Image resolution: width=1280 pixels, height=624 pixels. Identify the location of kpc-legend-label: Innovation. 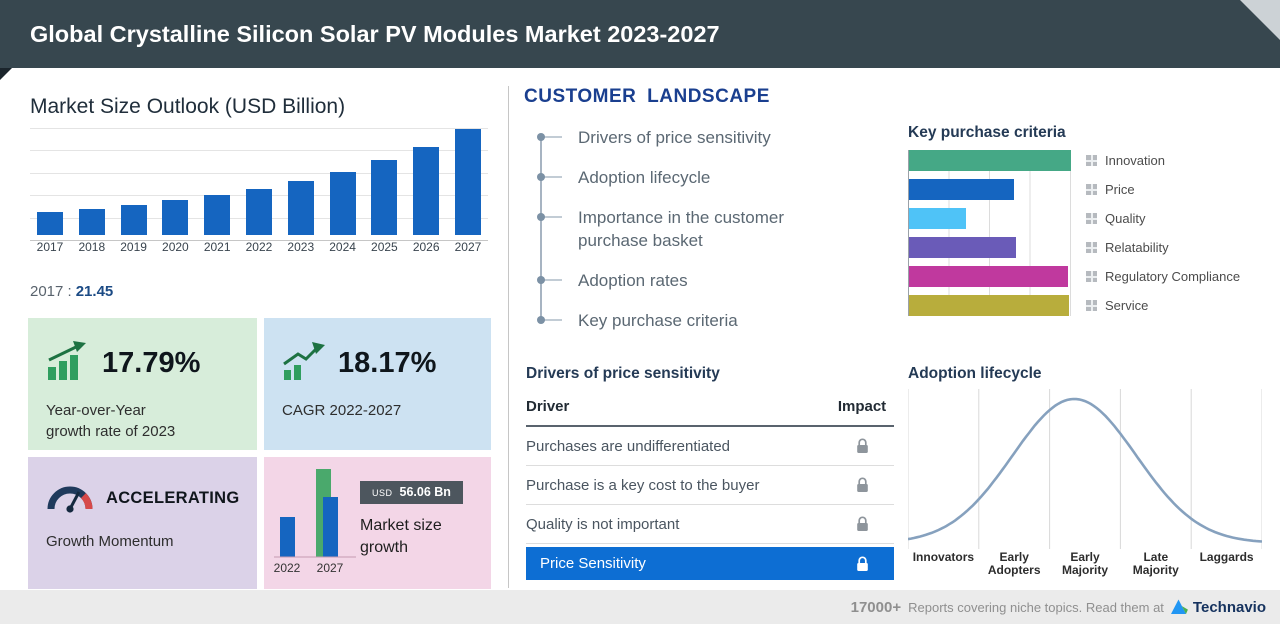
(1135, 160).